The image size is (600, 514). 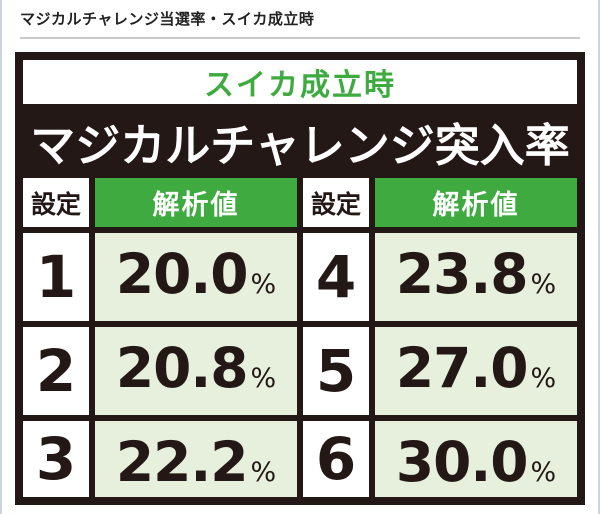 What do you see at coordinates (300, 38) in the screenshot?
I see `heading-divider` at bounding box center [300, 38].